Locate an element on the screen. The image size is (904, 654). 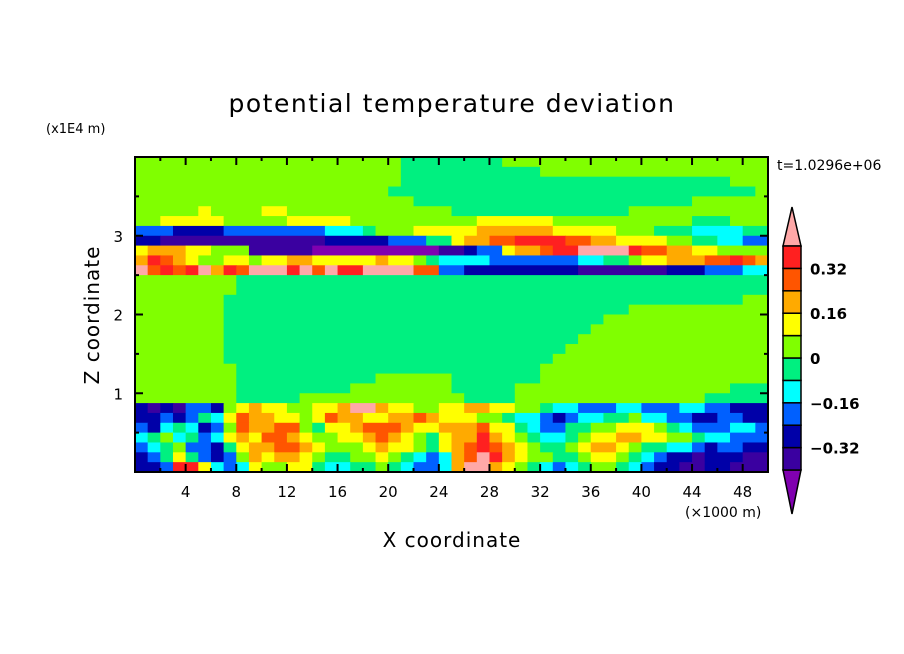
x-tick-label: 16 is located at coordinates (337, 492).